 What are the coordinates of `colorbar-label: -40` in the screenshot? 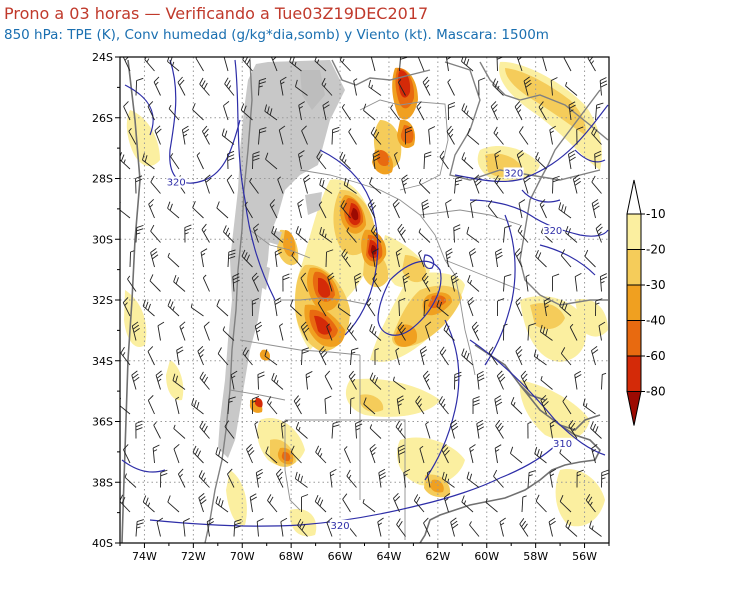 It's located at (656, 321).